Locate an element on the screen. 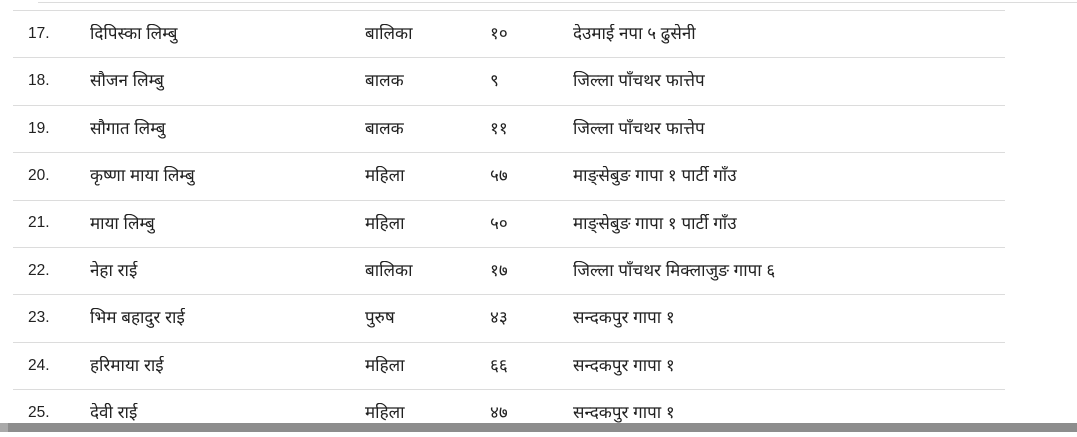 Image resolution: width=1077 pixels, height=437 pixels. row-age: ४७ is located at coordinates (499, 413).